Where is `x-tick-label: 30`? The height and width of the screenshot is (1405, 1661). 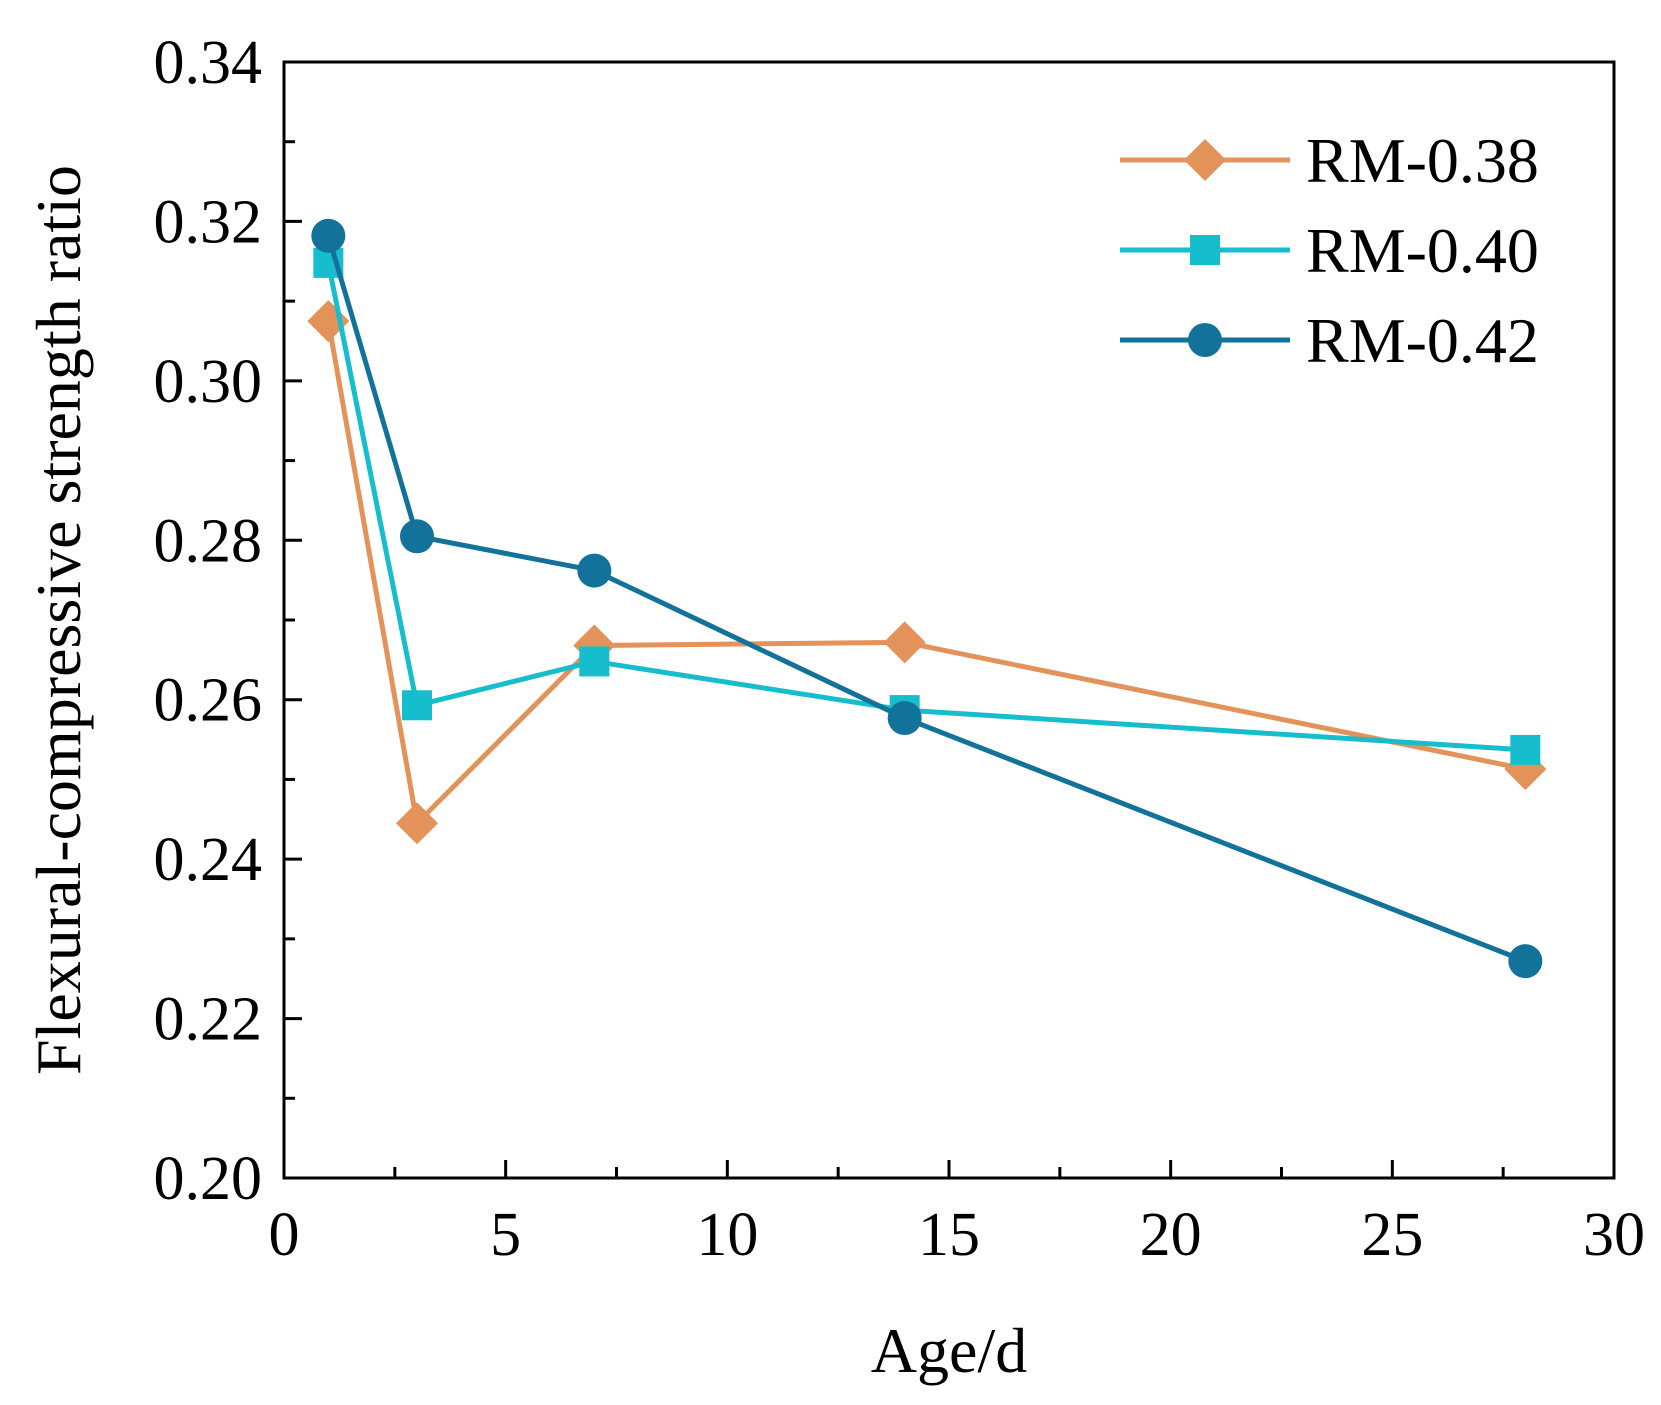 x-tick-label: 30 is located at coordinates (1614, 1235).